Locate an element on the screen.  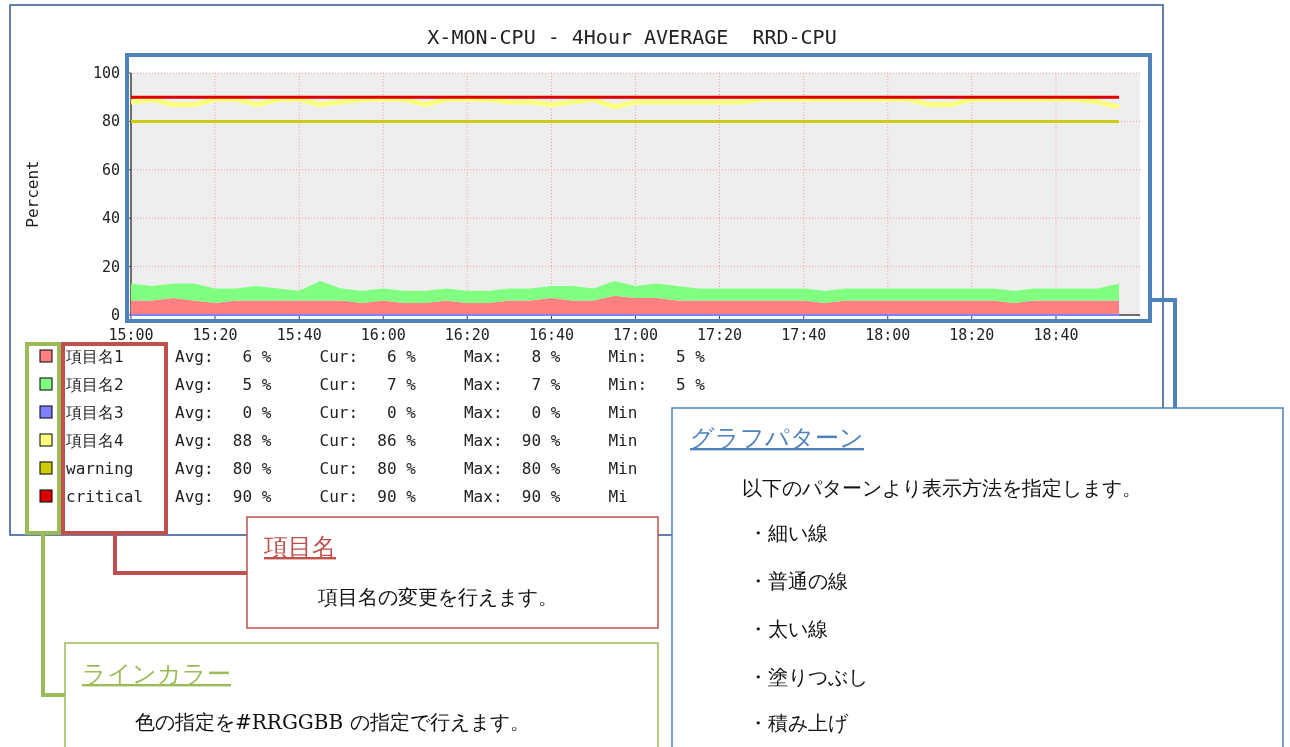
y-tick-label: 0 is located at coordinates (115, 315).